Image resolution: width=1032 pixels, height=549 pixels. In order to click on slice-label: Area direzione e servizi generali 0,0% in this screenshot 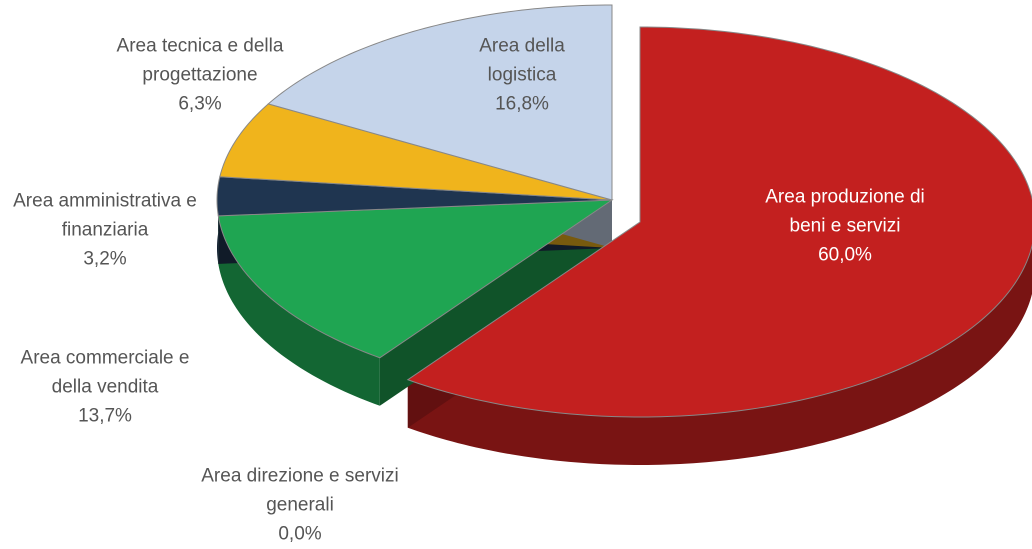, I will do `click(300, 505)`.